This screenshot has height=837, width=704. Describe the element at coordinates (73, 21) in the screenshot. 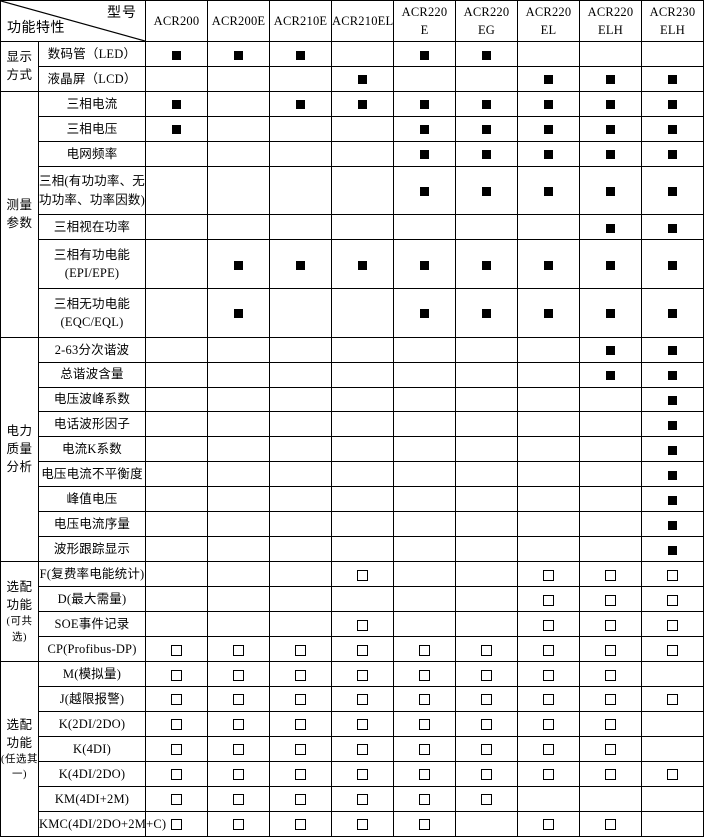

I see `corner-header-cell: 型号 功能特性` at that location.